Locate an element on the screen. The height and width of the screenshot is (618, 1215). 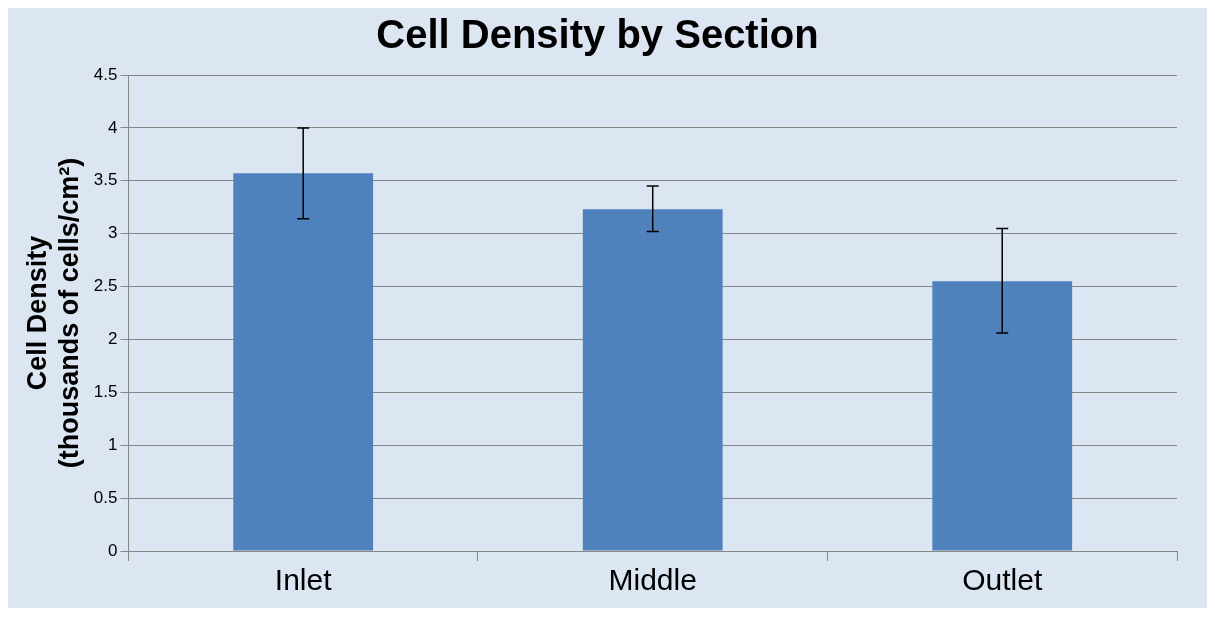
y-tick-label: 0.5 is located at coordinates (105, 497).